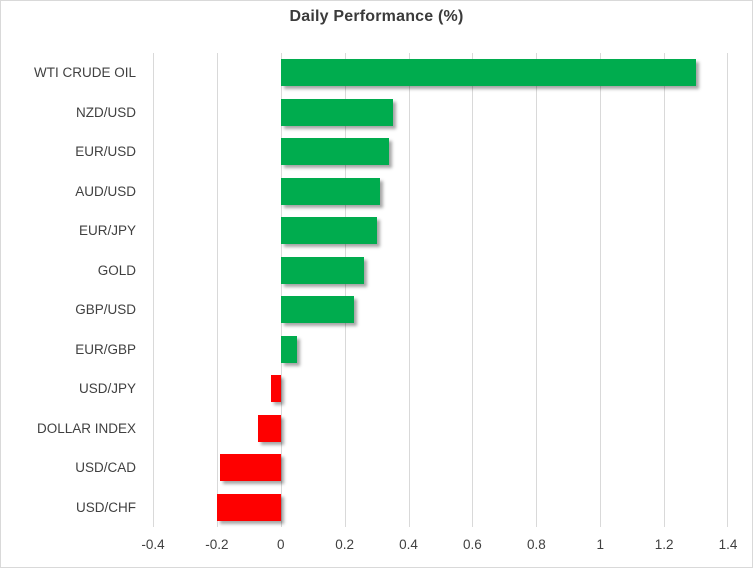 This screenshot has width=753, height=568. Describe the element at coordinates (250, 468) in the screenshot. I see `bar-usd-cad` at that location.